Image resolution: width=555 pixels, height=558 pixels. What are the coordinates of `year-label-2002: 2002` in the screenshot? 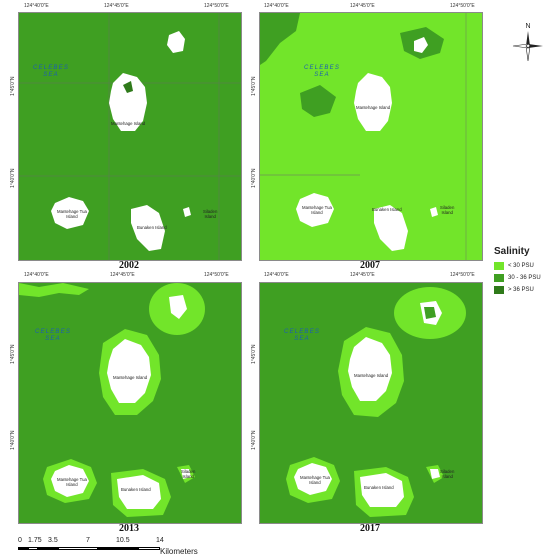 It's located at (129, 265).